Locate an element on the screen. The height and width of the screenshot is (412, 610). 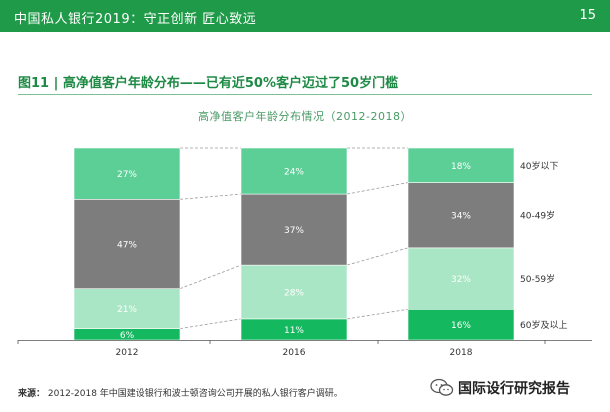
wechat-icon is located at coordinates (442, 387).